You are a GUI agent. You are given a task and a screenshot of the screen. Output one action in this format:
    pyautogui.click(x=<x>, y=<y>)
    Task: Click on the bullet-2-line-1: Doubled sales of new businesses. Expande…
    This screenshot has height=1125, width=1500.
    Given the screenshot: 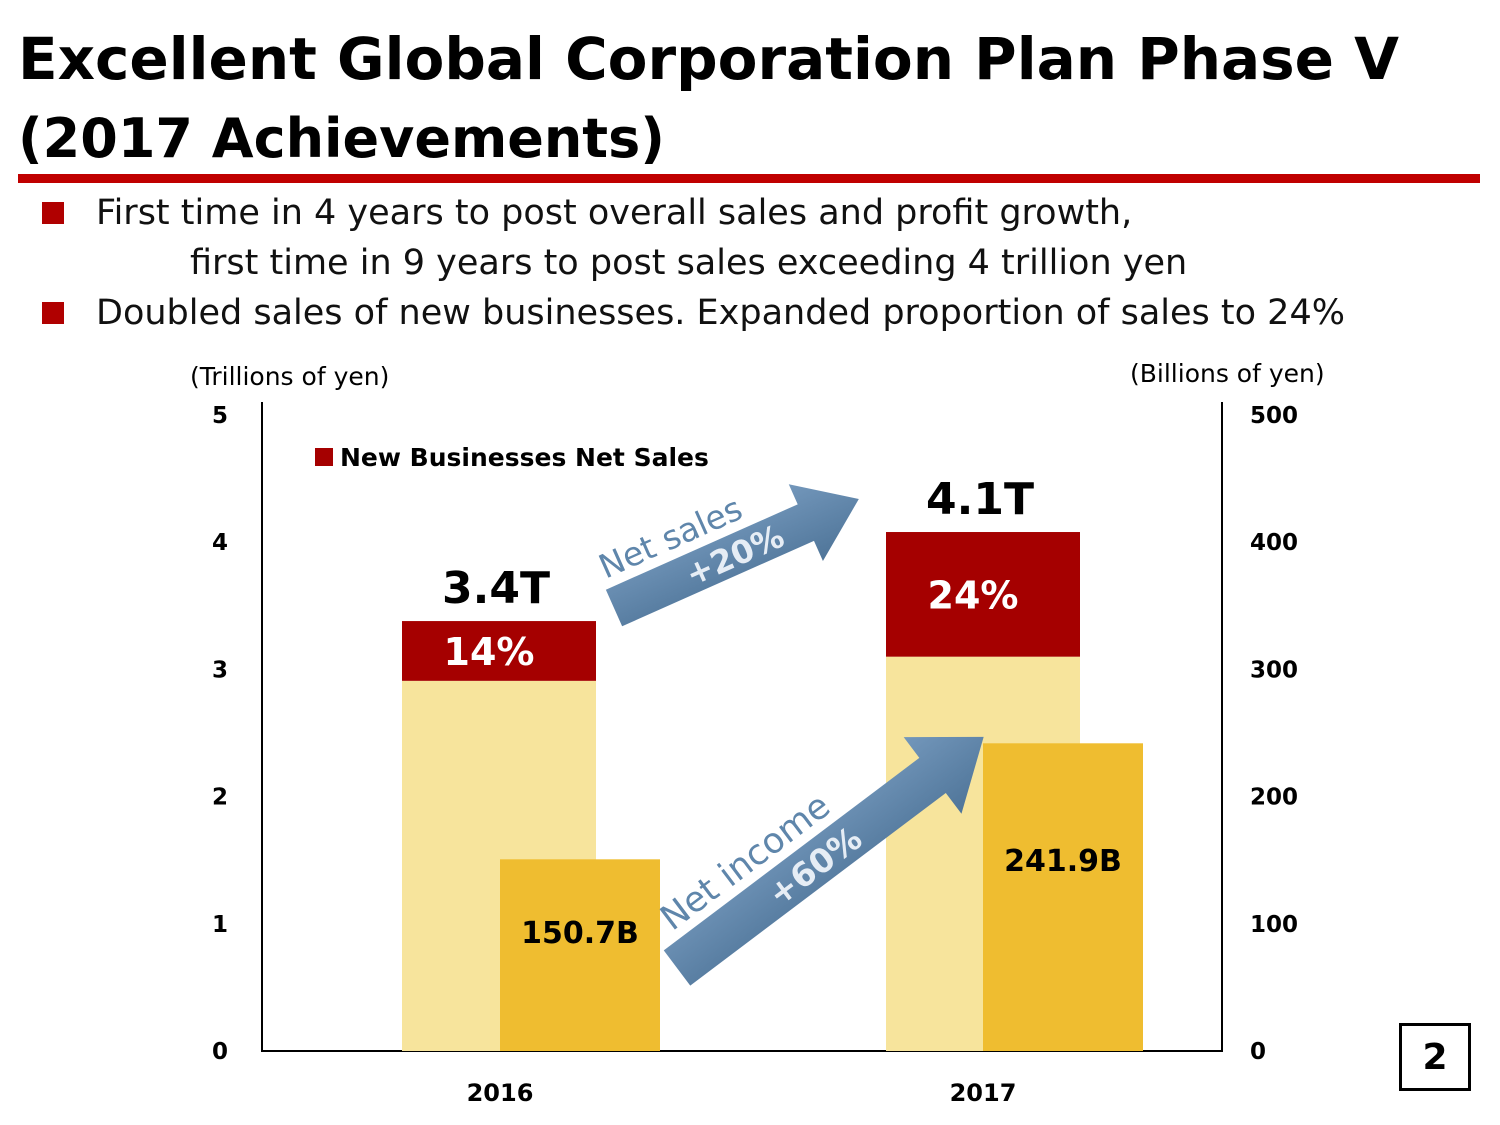 What is the action you would take?
    pyautogui.click(x=720, y=313)
    